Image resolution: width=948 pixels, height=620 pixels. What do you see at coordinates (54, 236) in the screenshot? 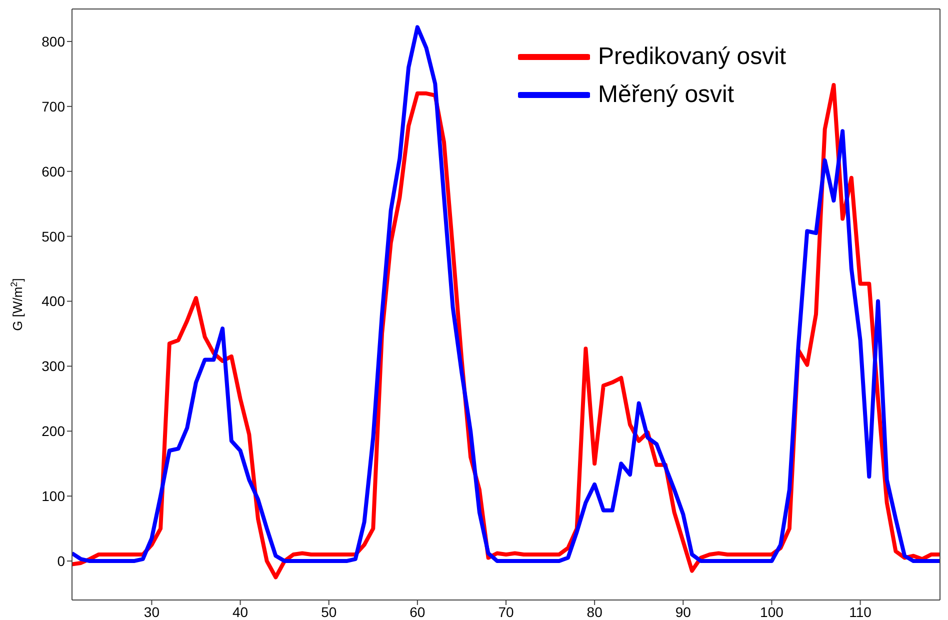
I see `y-tick-label: 500` at bounding box center [54, 236].